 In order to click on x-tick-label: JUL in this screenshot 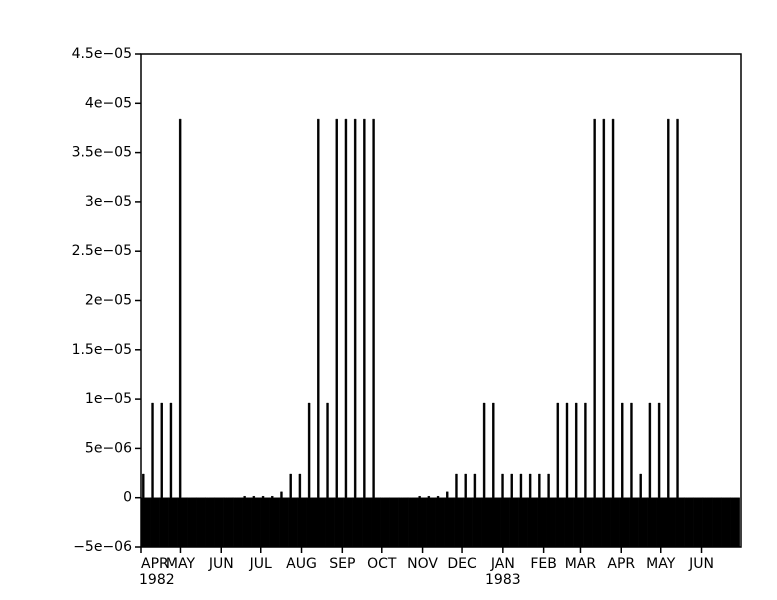, I will do `click(260, 564)`.